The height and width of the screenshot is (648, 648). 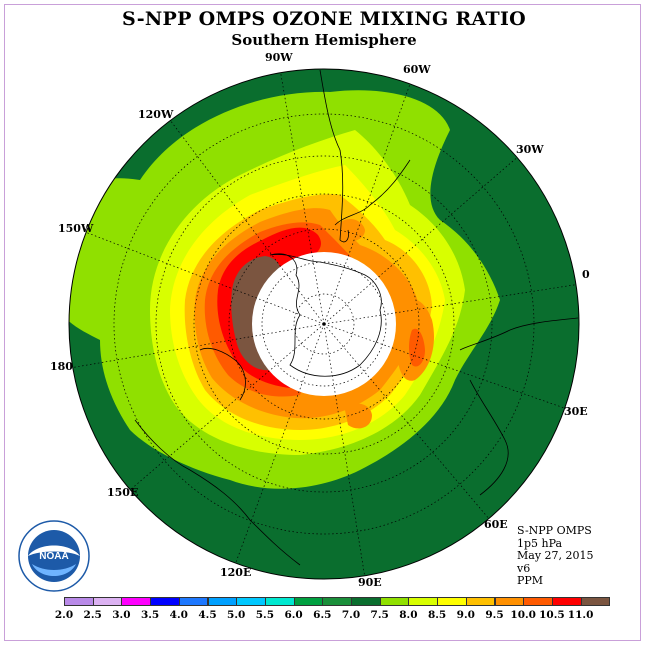 I want to click on lon-label-30e: 30E, so click(x=576, y=411).